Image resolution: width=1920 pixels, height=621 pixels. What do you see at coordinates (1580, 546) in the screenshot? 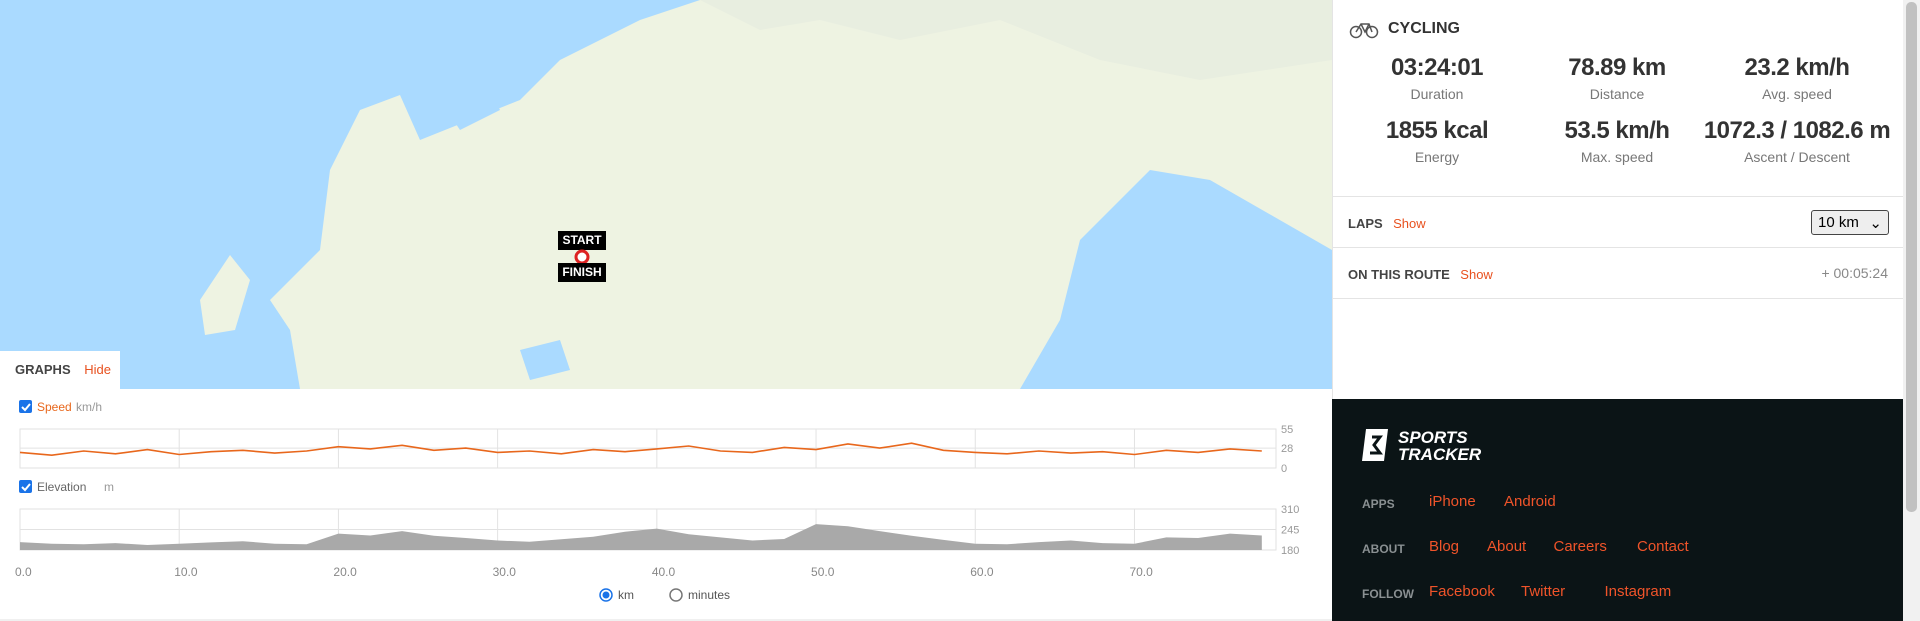
I see `footer-link: Careers` at bounding box center [1580, 546].